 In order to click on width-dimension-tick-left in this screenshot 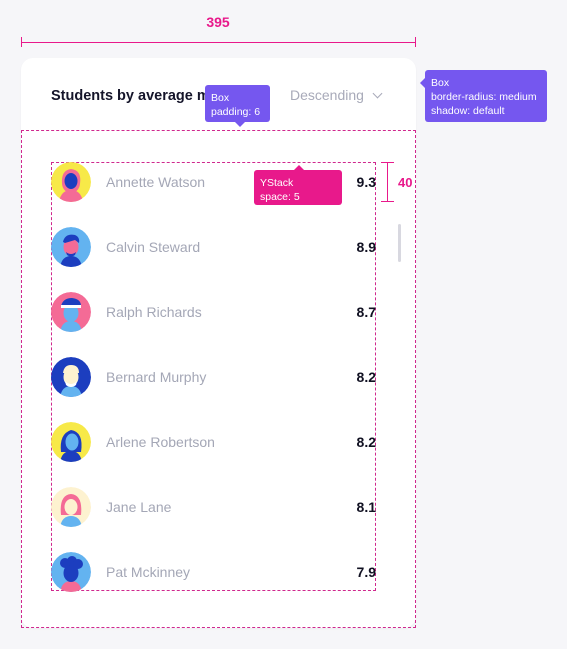, I will do `click(21, 42)`.